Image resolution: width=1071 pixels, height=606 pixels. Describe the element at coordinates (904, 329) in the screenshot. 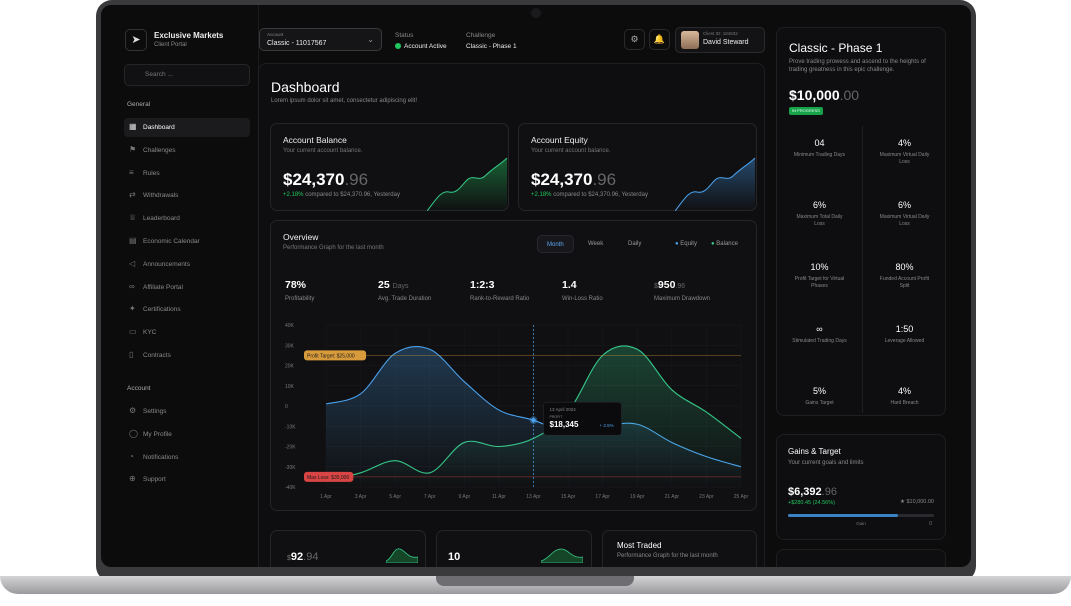

I see `phase-stat-value: 1:50` at that location.